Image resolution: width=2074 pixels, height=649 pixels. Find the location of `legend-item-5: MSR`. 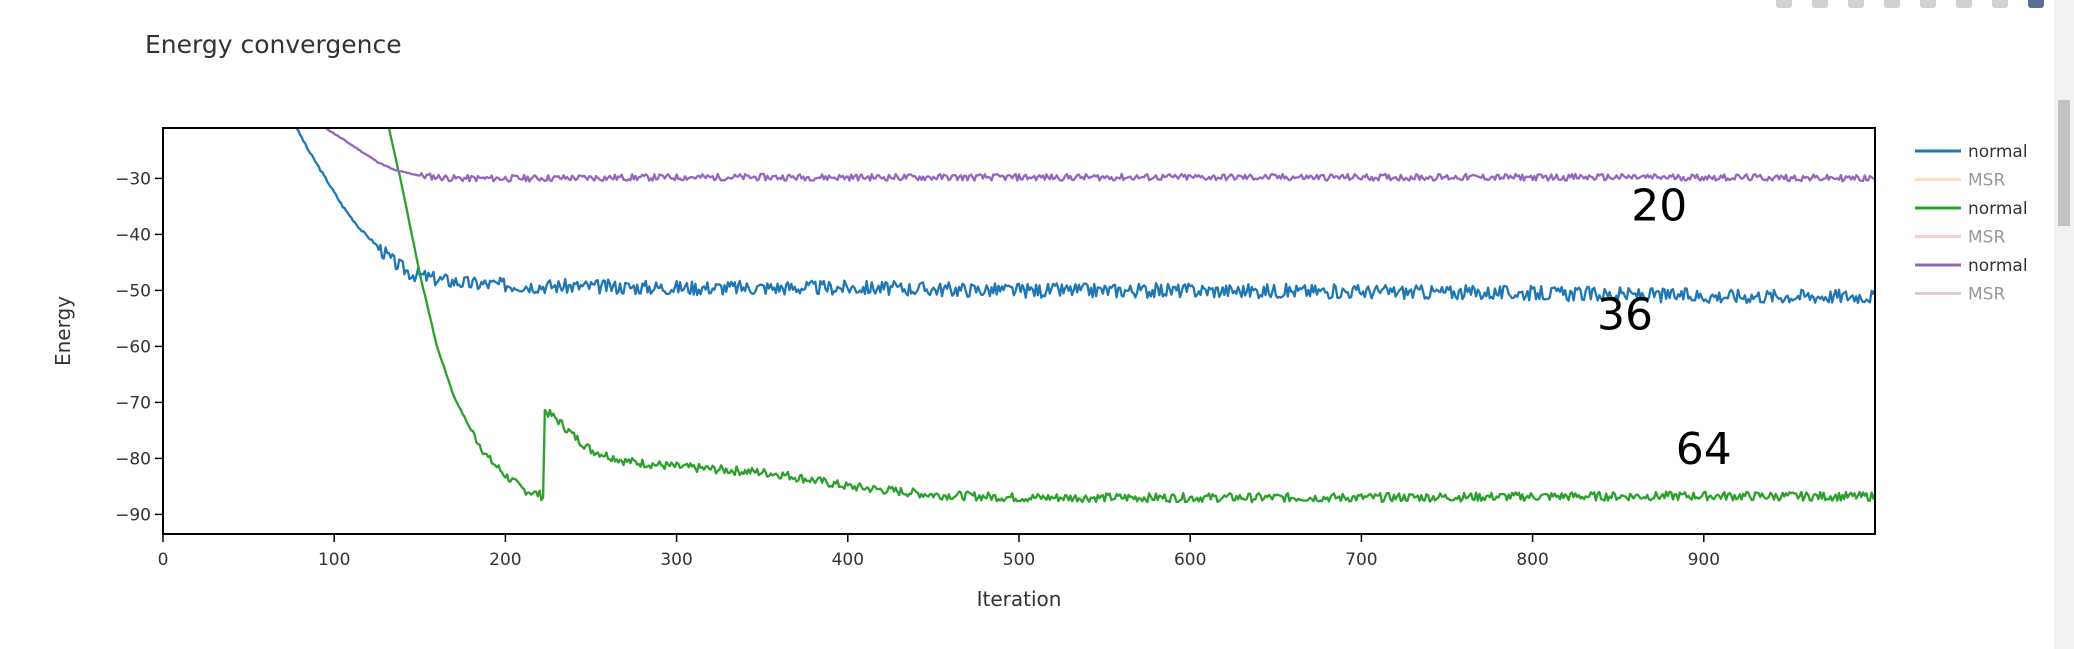

legend-item-5: MSR is located at coordinates (1960, 295).